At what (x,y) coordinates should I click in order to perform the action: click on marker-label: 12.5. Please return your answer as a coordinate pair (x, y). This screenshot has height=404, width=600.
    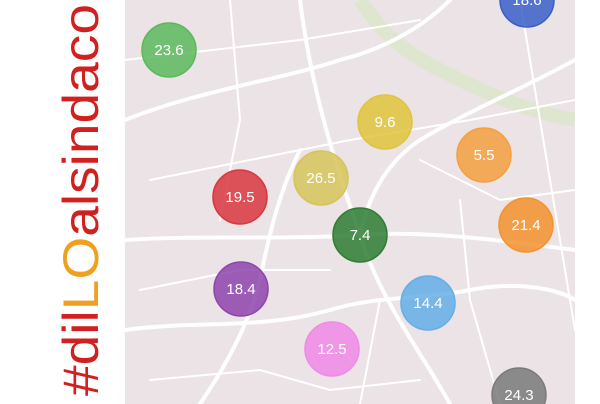
    Looking at the image, I should click on (331, 349).